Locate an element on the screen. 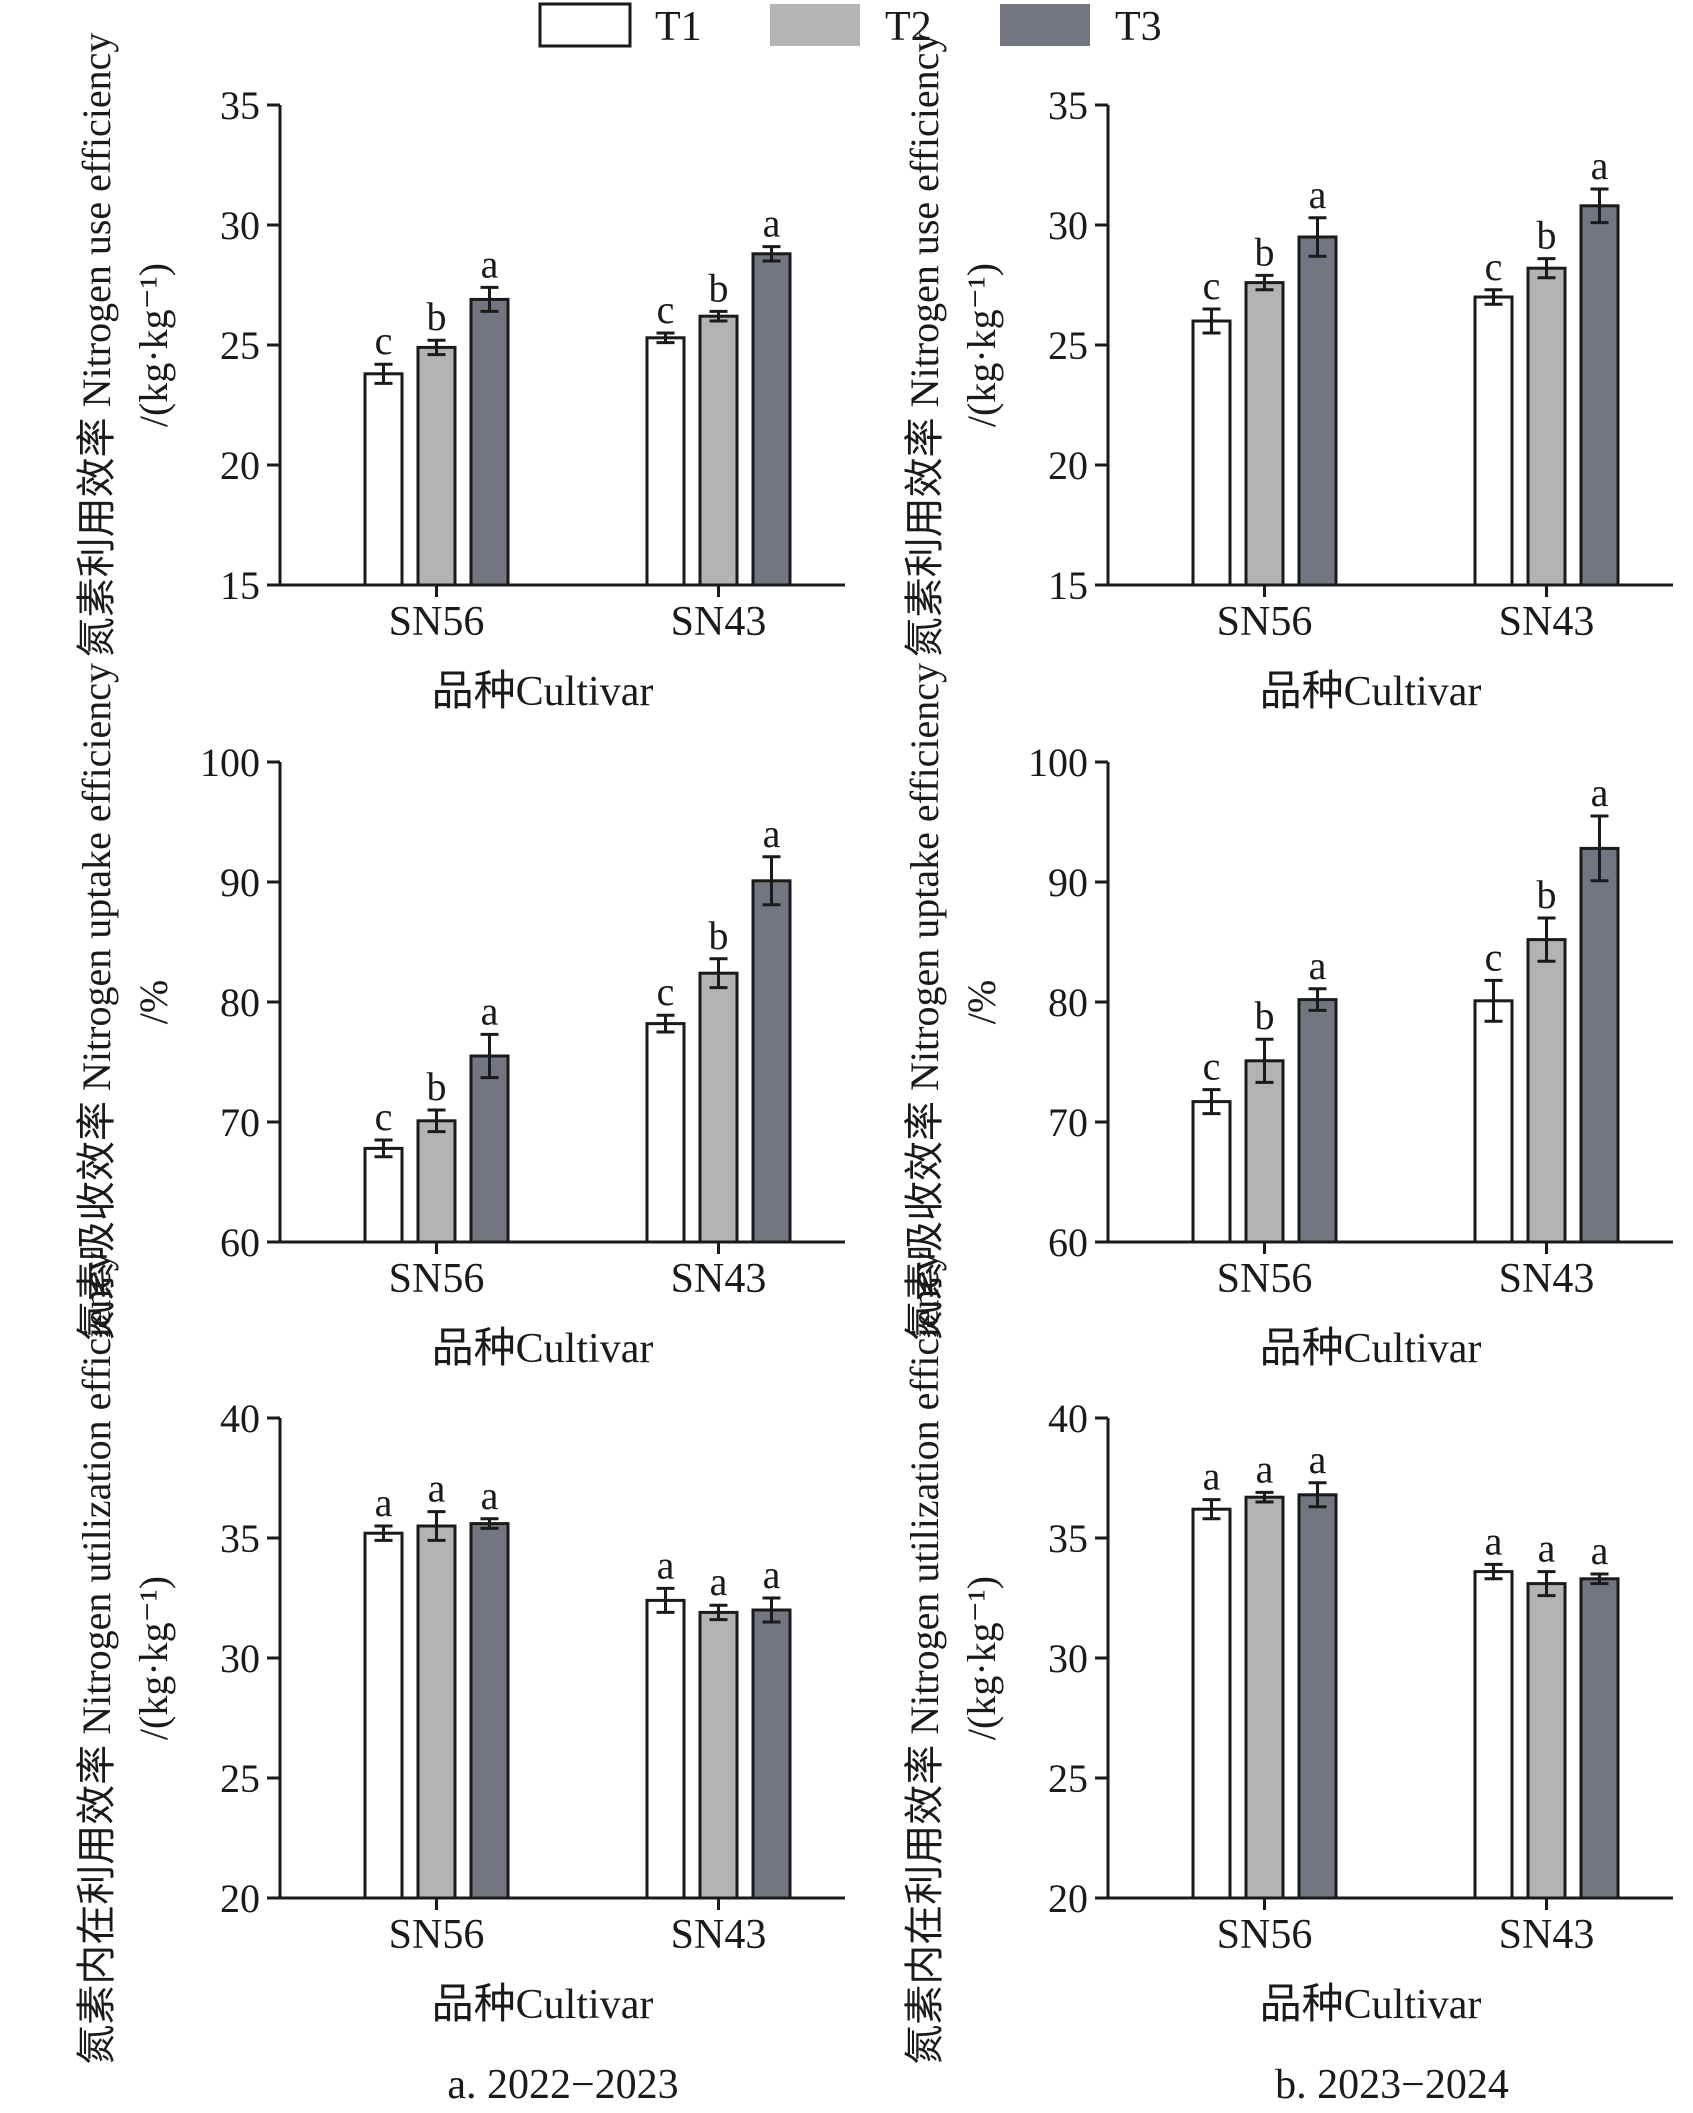 This screenshot has height=2113, width=1693. y-tick-label: 80 is located at coordinates (240, 1002).